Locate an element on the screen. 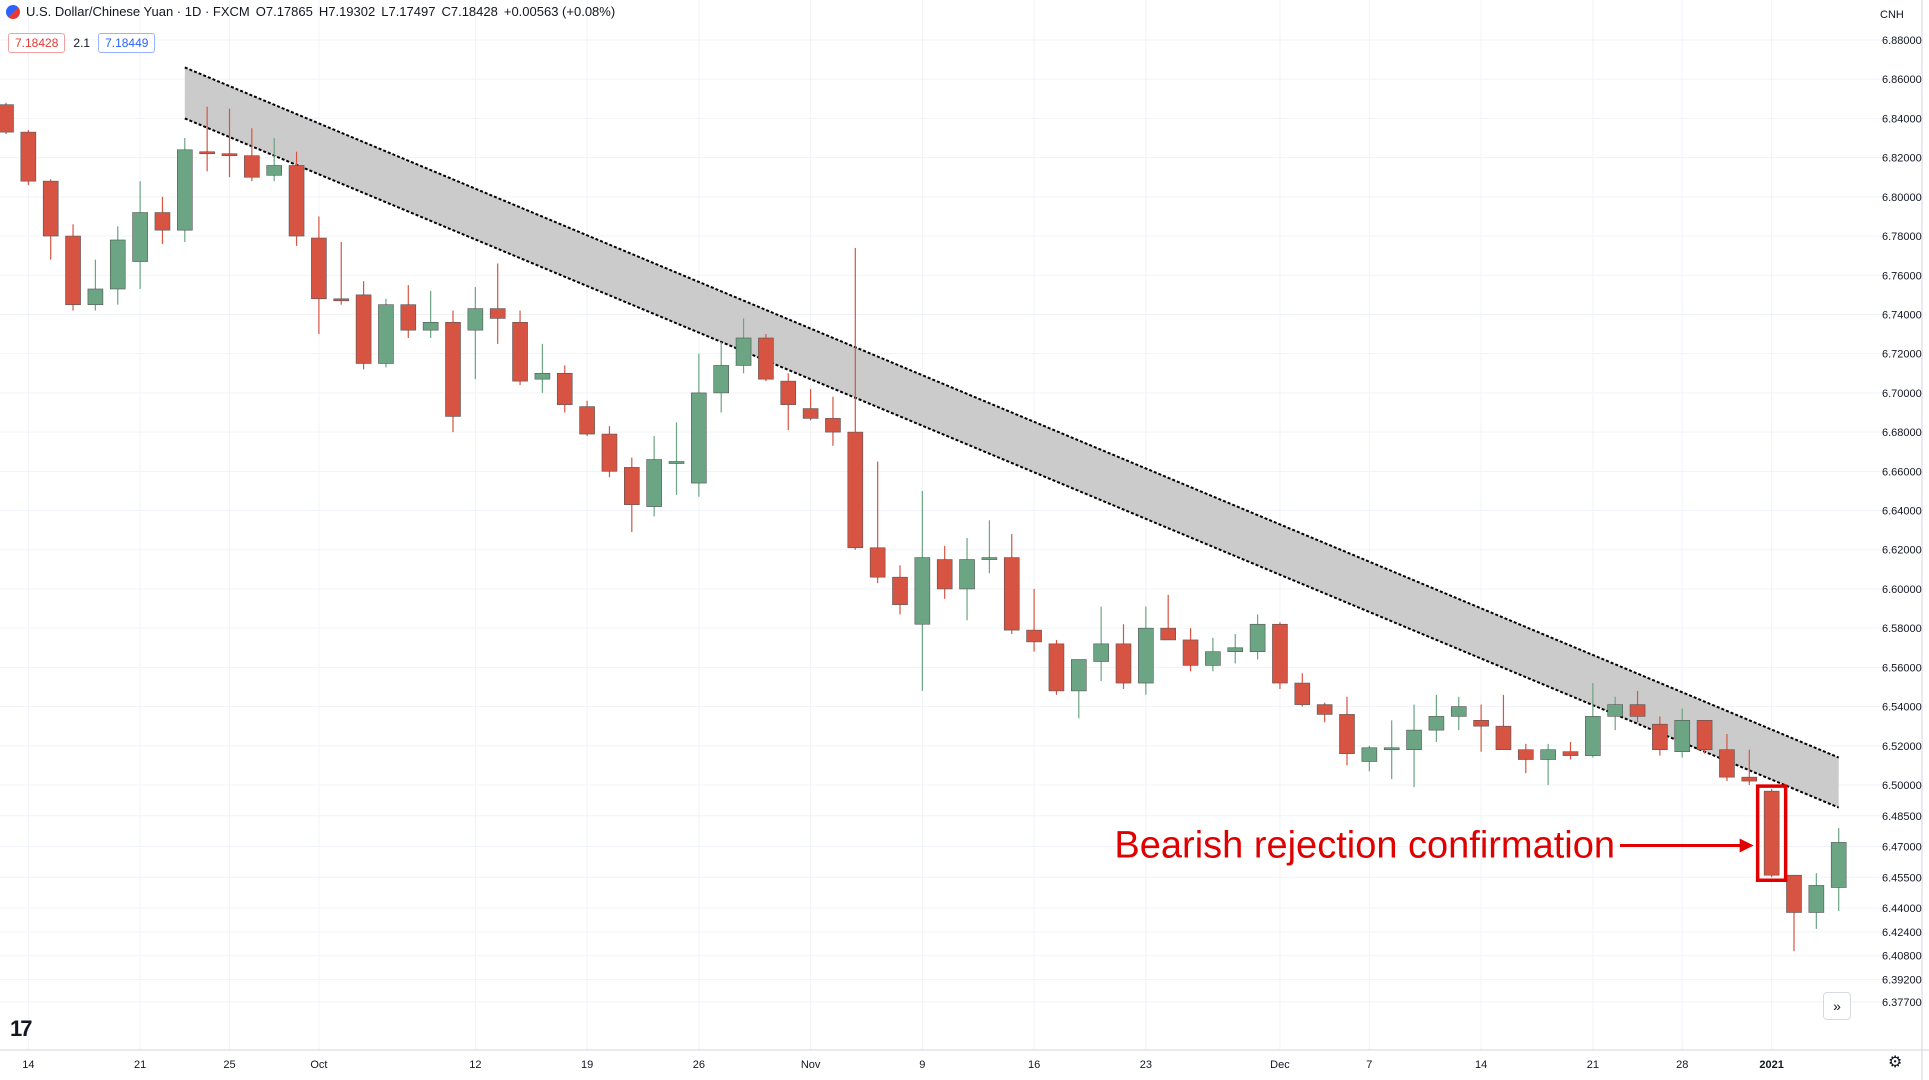 This screenshot has height=1080, width=1929. chart-settings-button: ⚙ is located at coordinates (1895, 1062).